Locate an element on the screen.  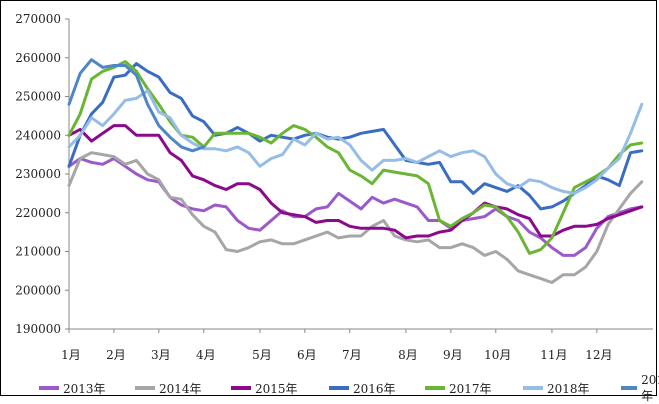
x-tick-label: 3月 is located at coordinates (161, 355).